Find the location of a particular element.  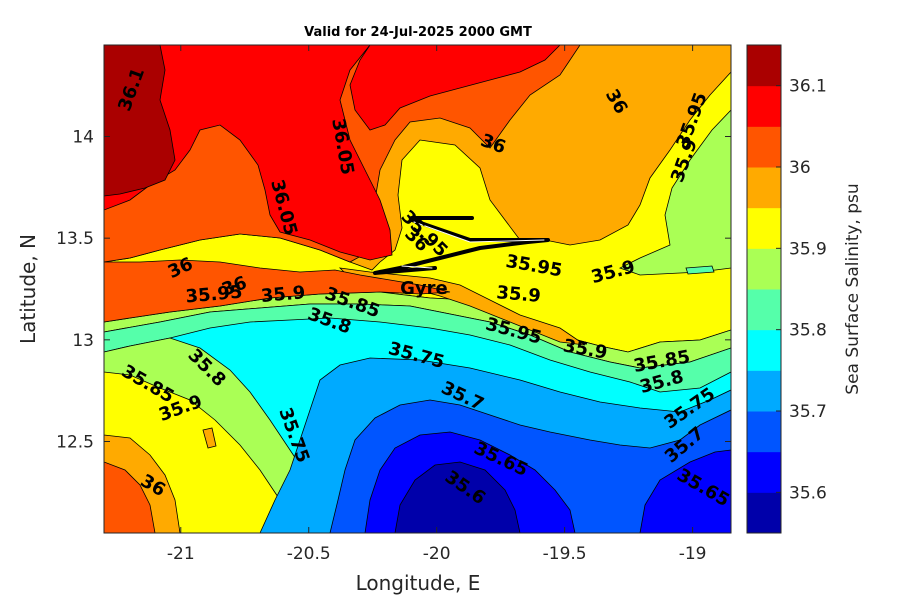

y-axis-label: Latitude, N is located at coordinates (28, 289).